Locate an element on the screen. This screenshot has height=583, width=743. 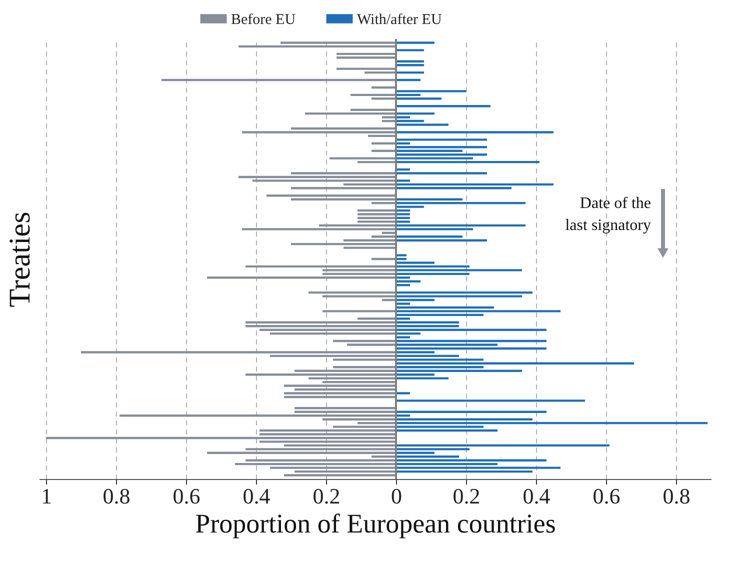
x-tick-label: 1 is located at coordinates (46, 496).